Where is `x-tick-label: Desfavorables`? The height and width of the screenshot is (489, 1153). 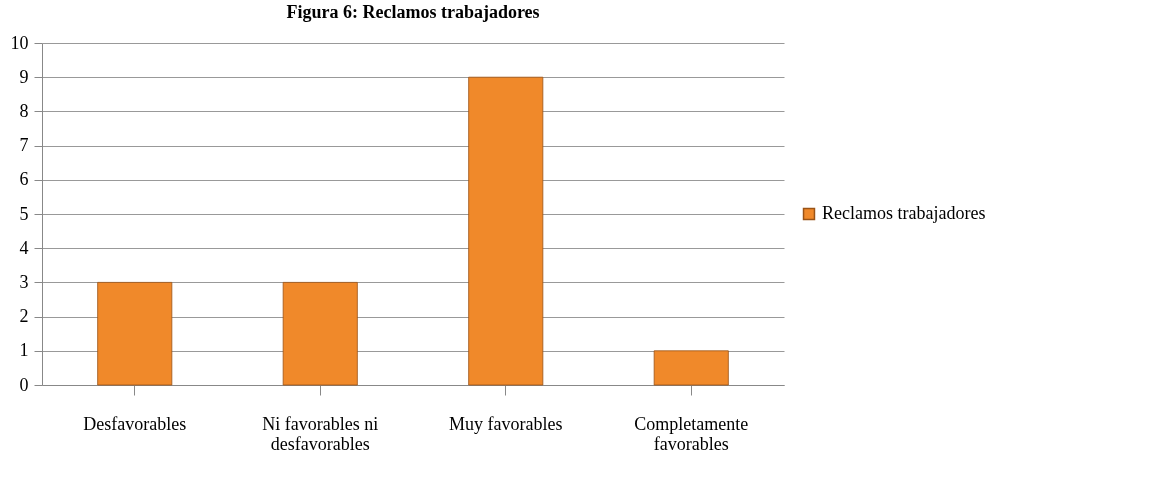
x-tick-label: Desfavorables is located at coordinates (135, 423).